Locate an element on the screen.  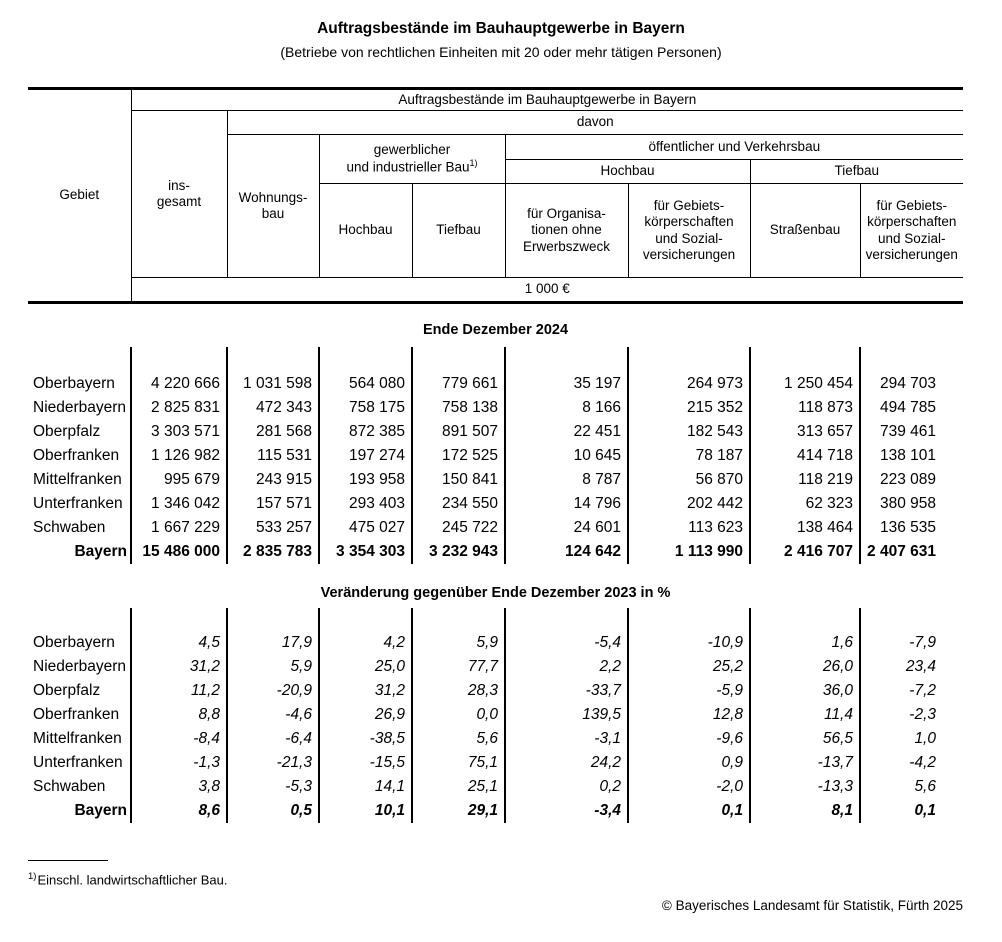
region-label: Oberpfalz is located at coordinates (80, 432).